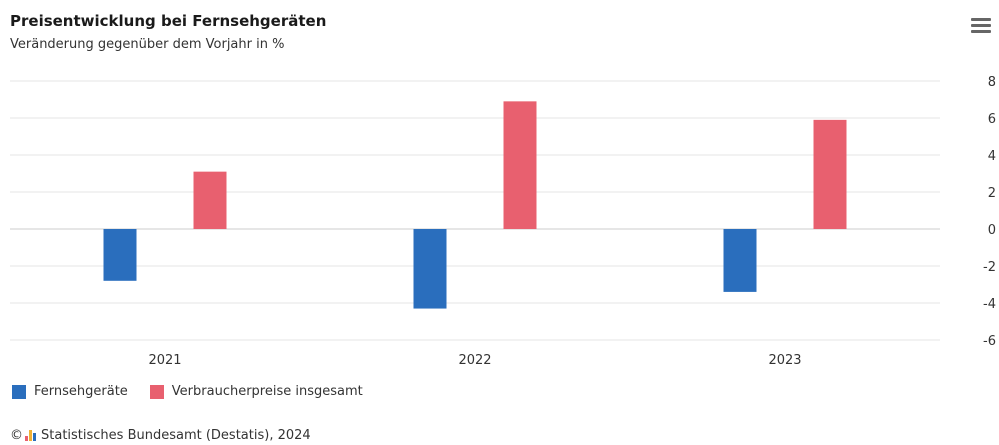 The height and width of the screenshot is (445, 999). Describe the element at coordinates (147, 44) in the screenshot. I see `chart-subtitle: Veränderung gegenüber dem Vorjahr in %` at that location.